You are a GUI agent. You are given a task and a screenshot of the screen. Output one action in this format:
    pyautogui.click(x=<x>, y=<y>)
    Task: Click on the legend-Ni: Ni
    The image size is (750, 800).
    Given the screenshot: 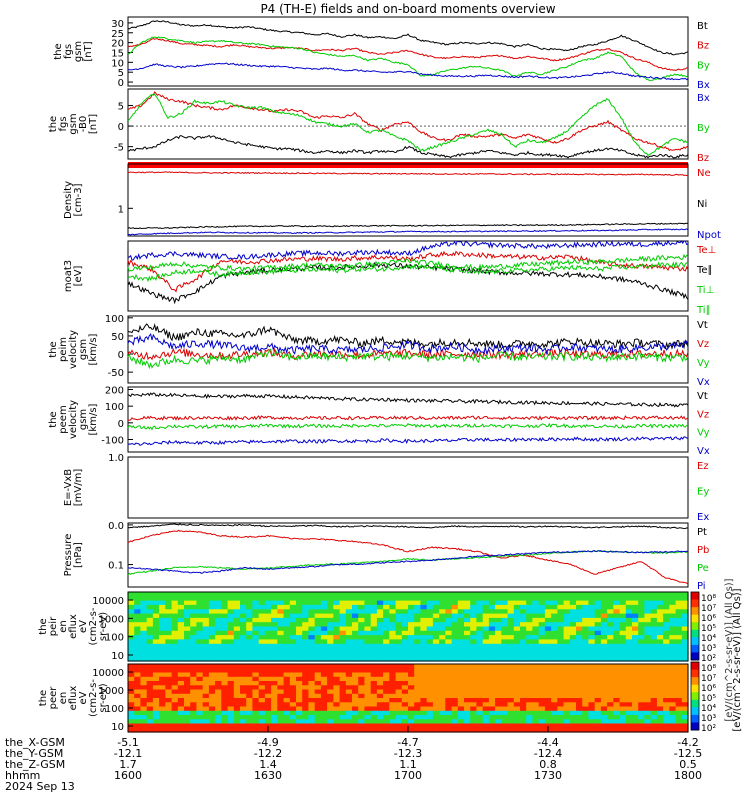 What is the action you would take?
    pyautogui.click(x=702, y=204)
    